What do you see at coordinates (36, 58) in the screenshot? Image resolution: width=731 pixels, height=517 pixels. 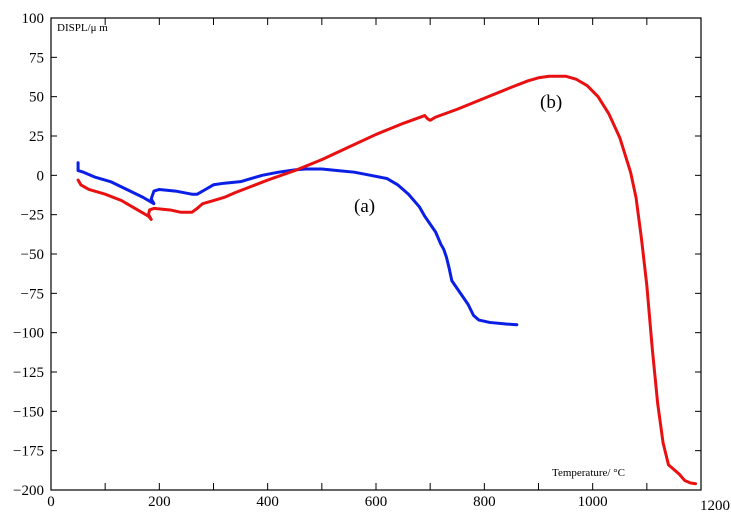 I see `y-tick-label: 75` at bounding box center [36, 58].